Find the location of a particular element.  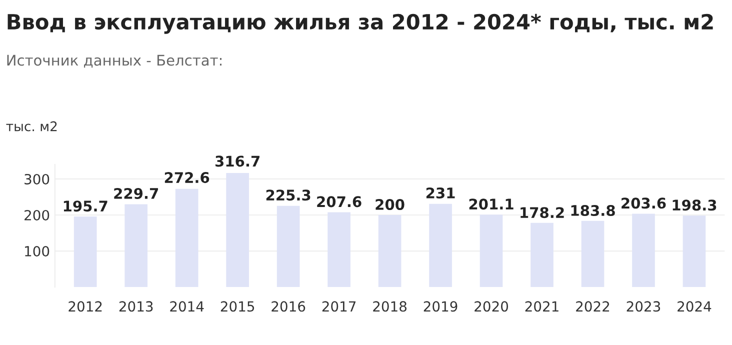

x-tick-label: 2017 is located at coordinates (339, 306).